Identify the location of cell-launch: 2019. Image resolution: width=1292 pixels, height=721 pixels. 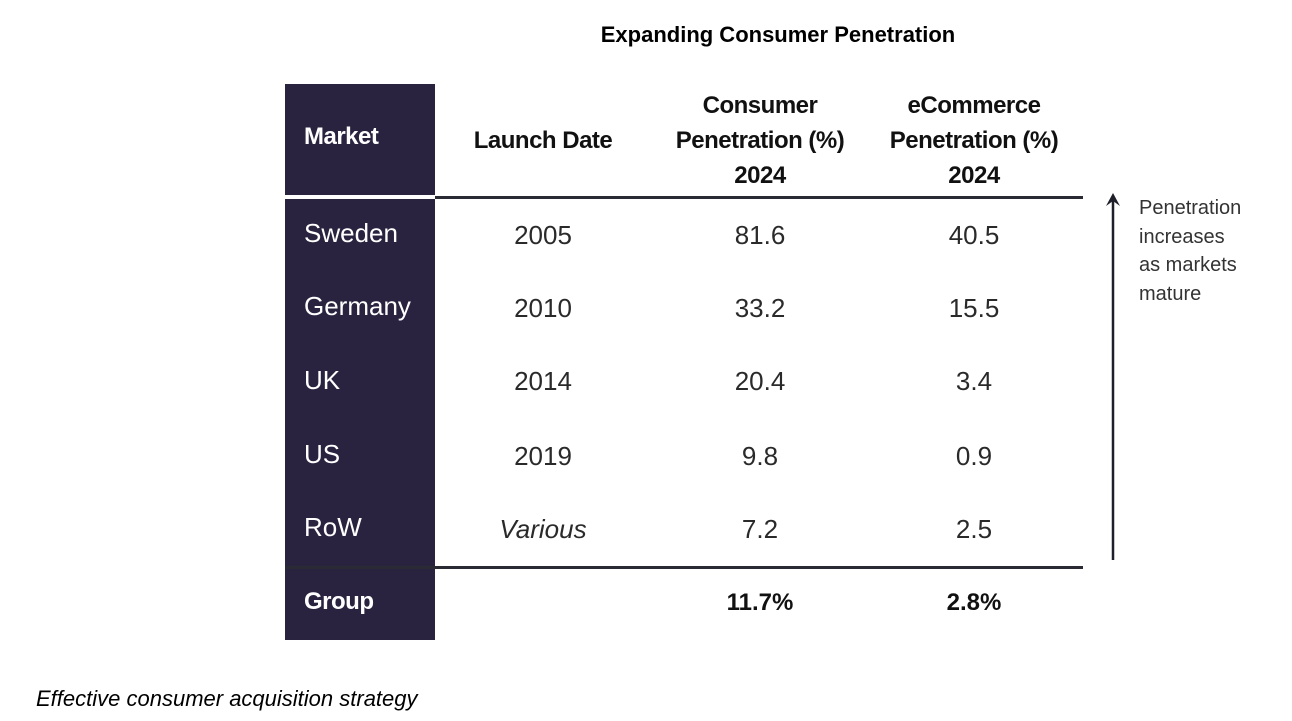
(543, 456).